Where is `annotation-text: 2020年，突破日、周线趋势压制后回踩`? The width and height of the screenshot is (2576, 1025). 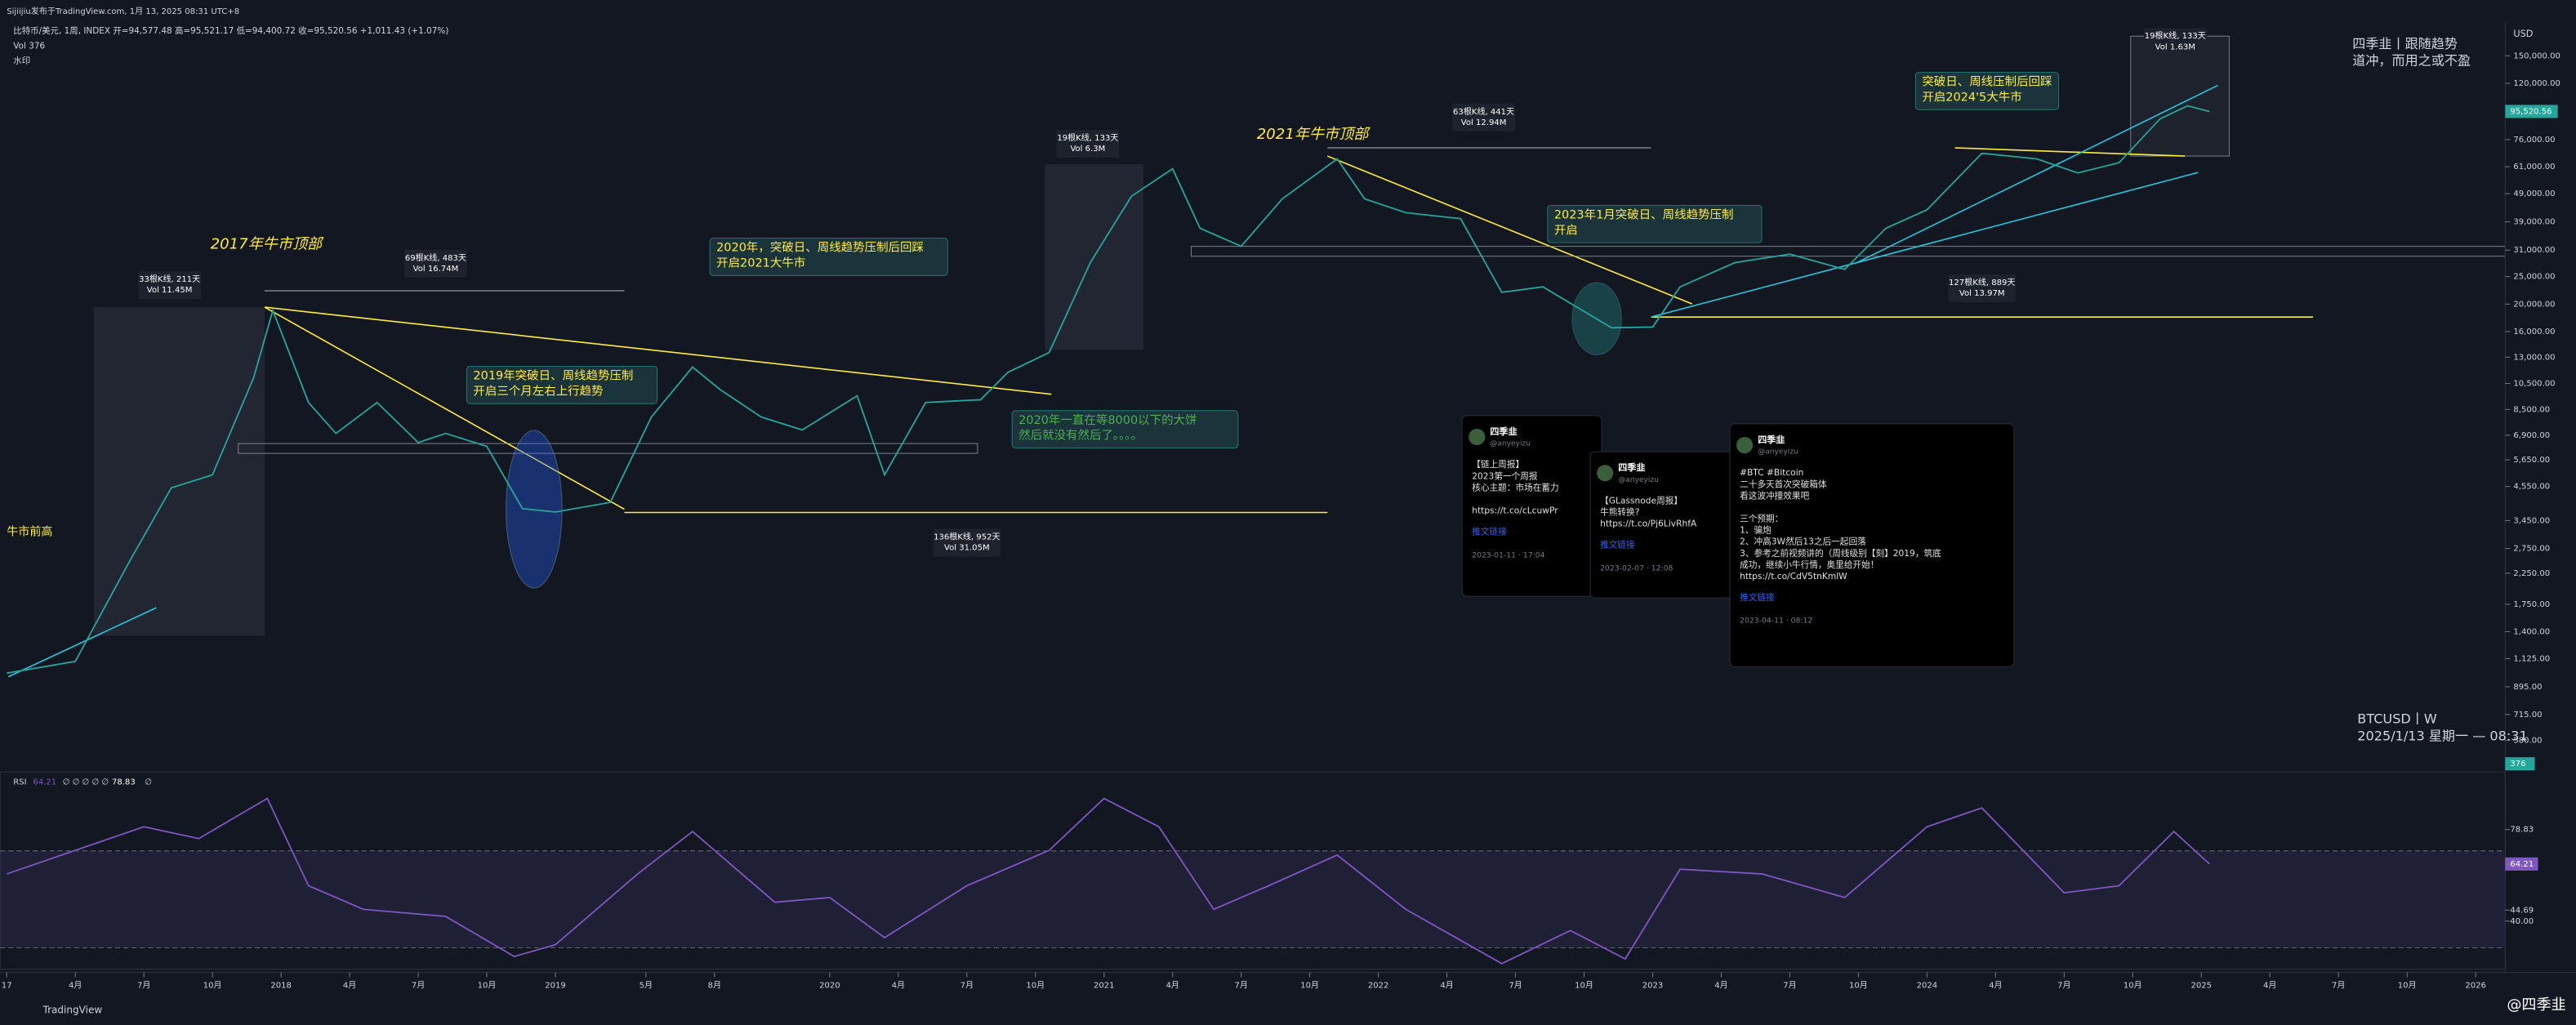
annotation-text: 2020年，突破日、周线趋势压制后回踩 is located at coordinates (820, 248).